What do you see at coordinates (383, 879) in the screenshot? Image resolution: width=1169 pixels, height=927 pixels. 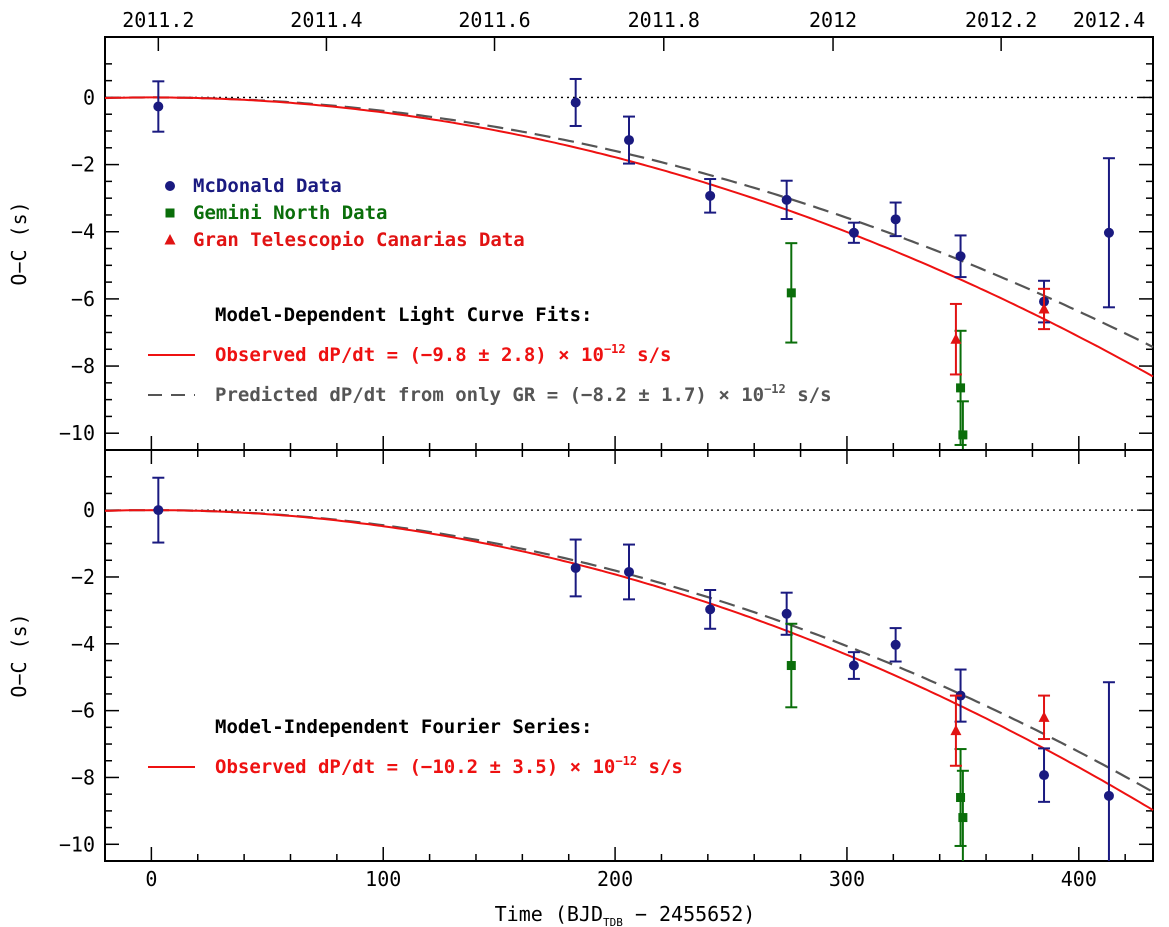 I see `x-tick-label: 100` at bounding box center [383, 879].